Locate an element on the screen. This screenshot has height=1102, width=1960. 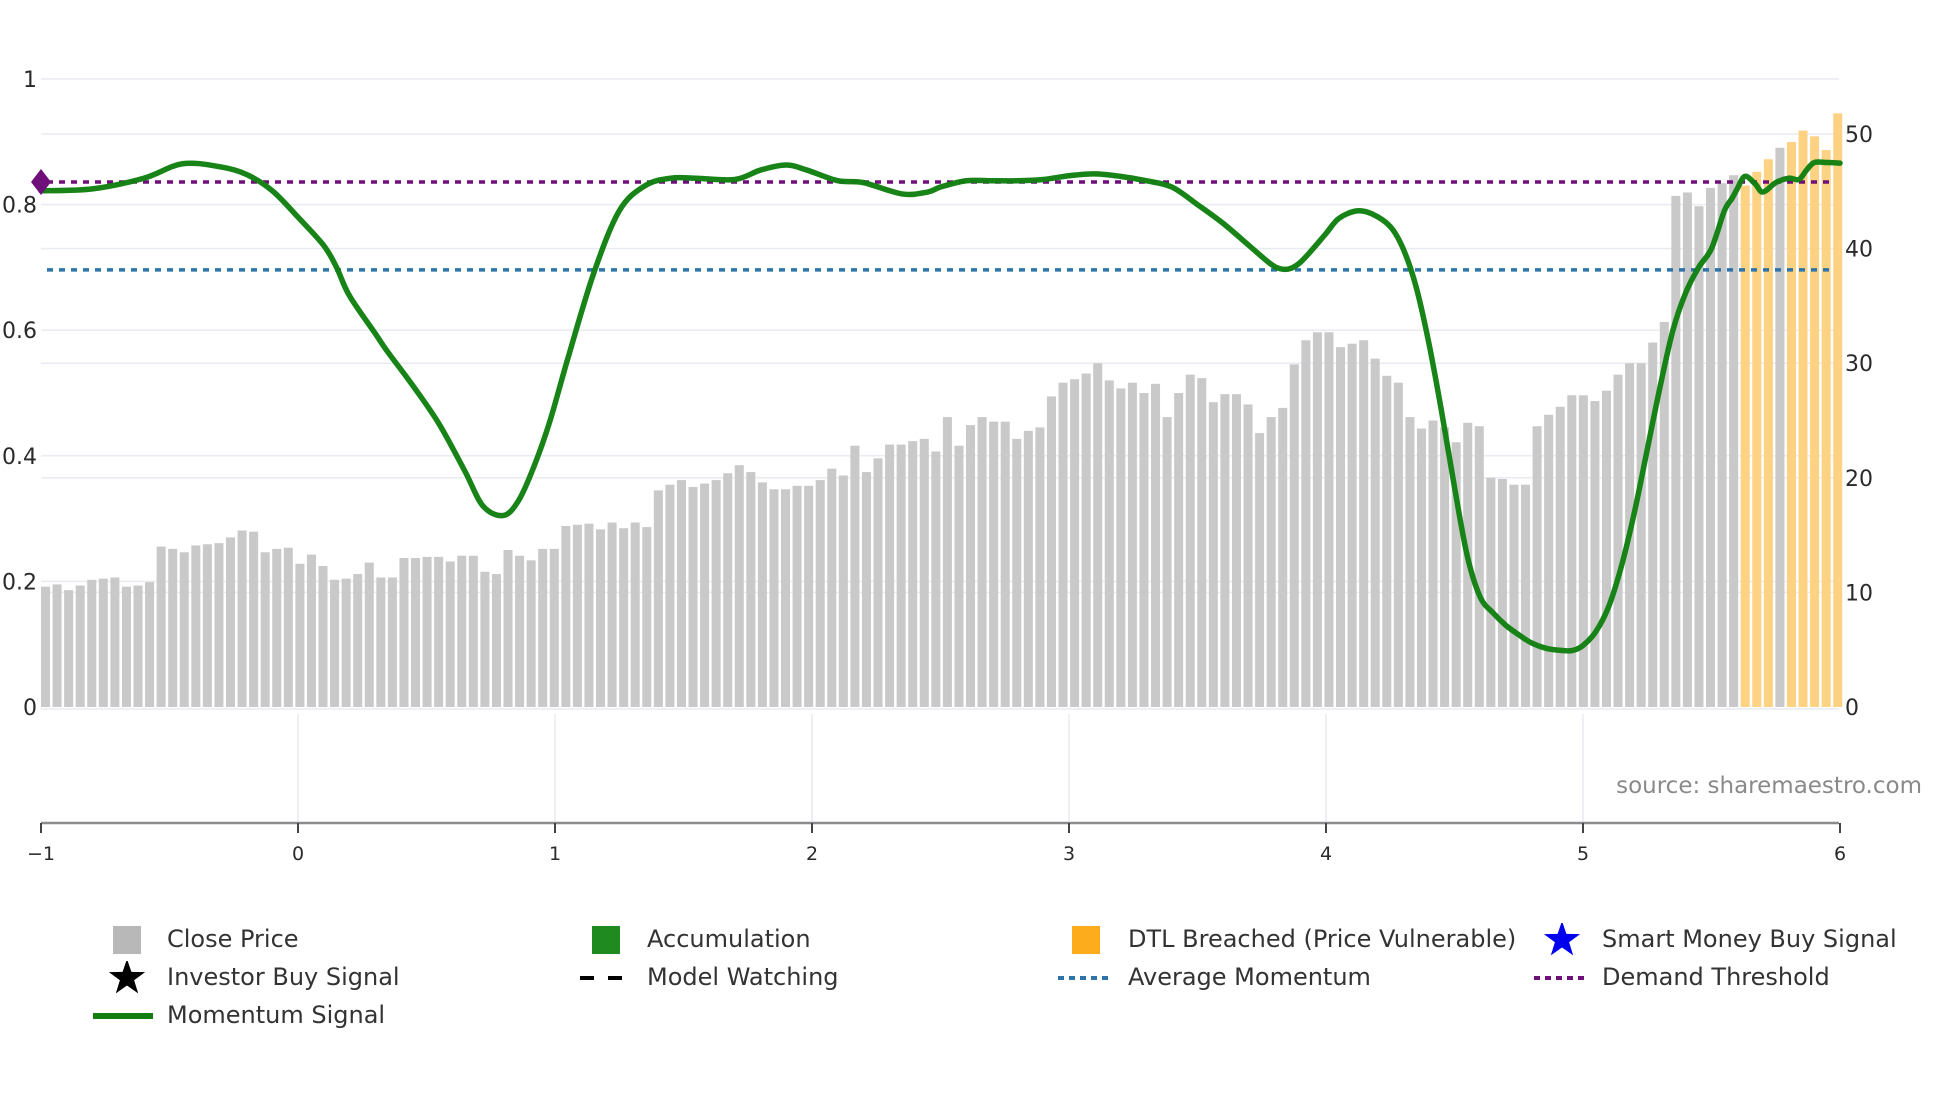
x-tick-label: 5 is located at coordinates (1583, 854).